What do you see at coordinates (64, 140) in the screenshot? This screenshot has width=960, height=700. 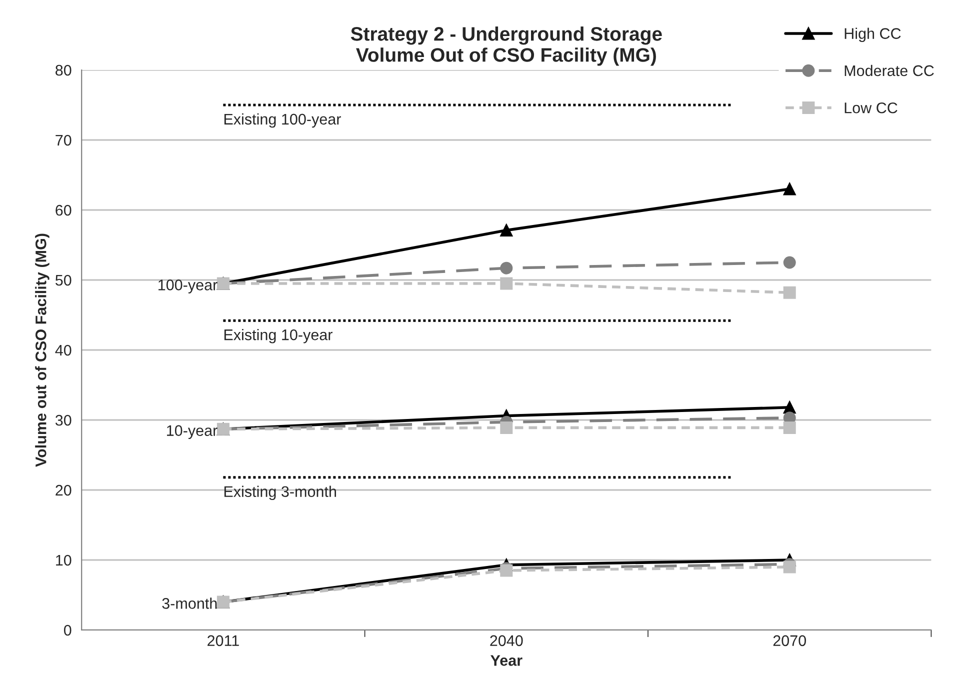 I see `y-tick-label: 70` at bounding box center [64, 140].